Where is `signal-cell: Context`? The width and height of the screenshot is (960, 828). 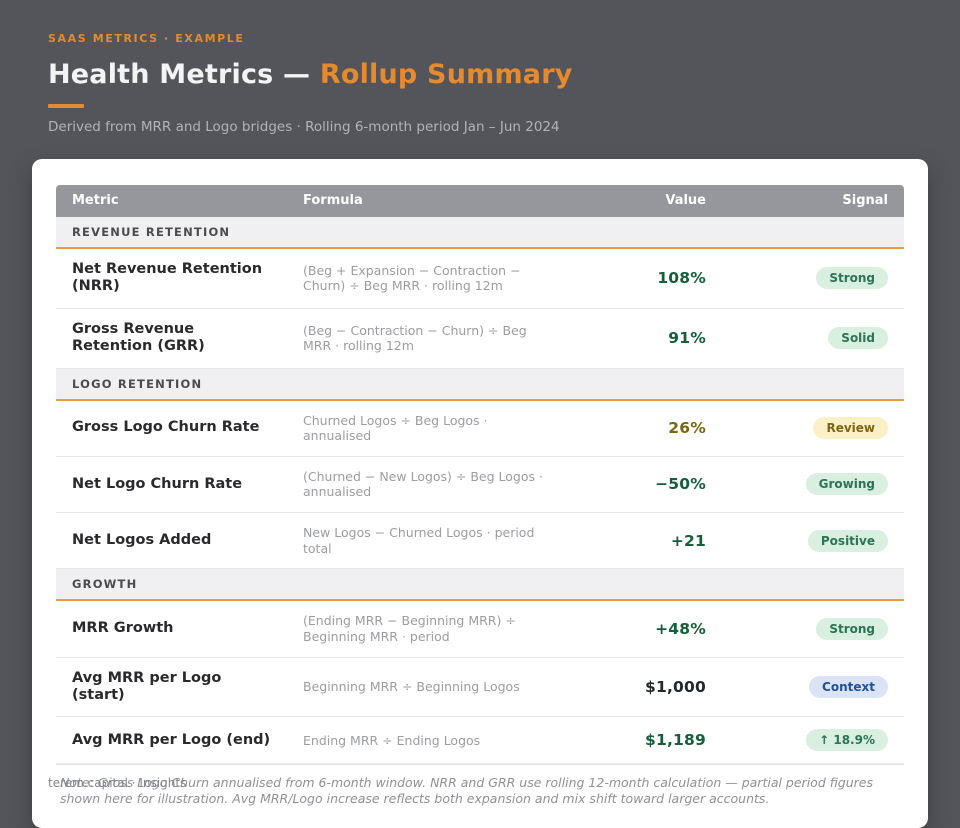
signal-cell: Context is located at coordinates (813, 687).